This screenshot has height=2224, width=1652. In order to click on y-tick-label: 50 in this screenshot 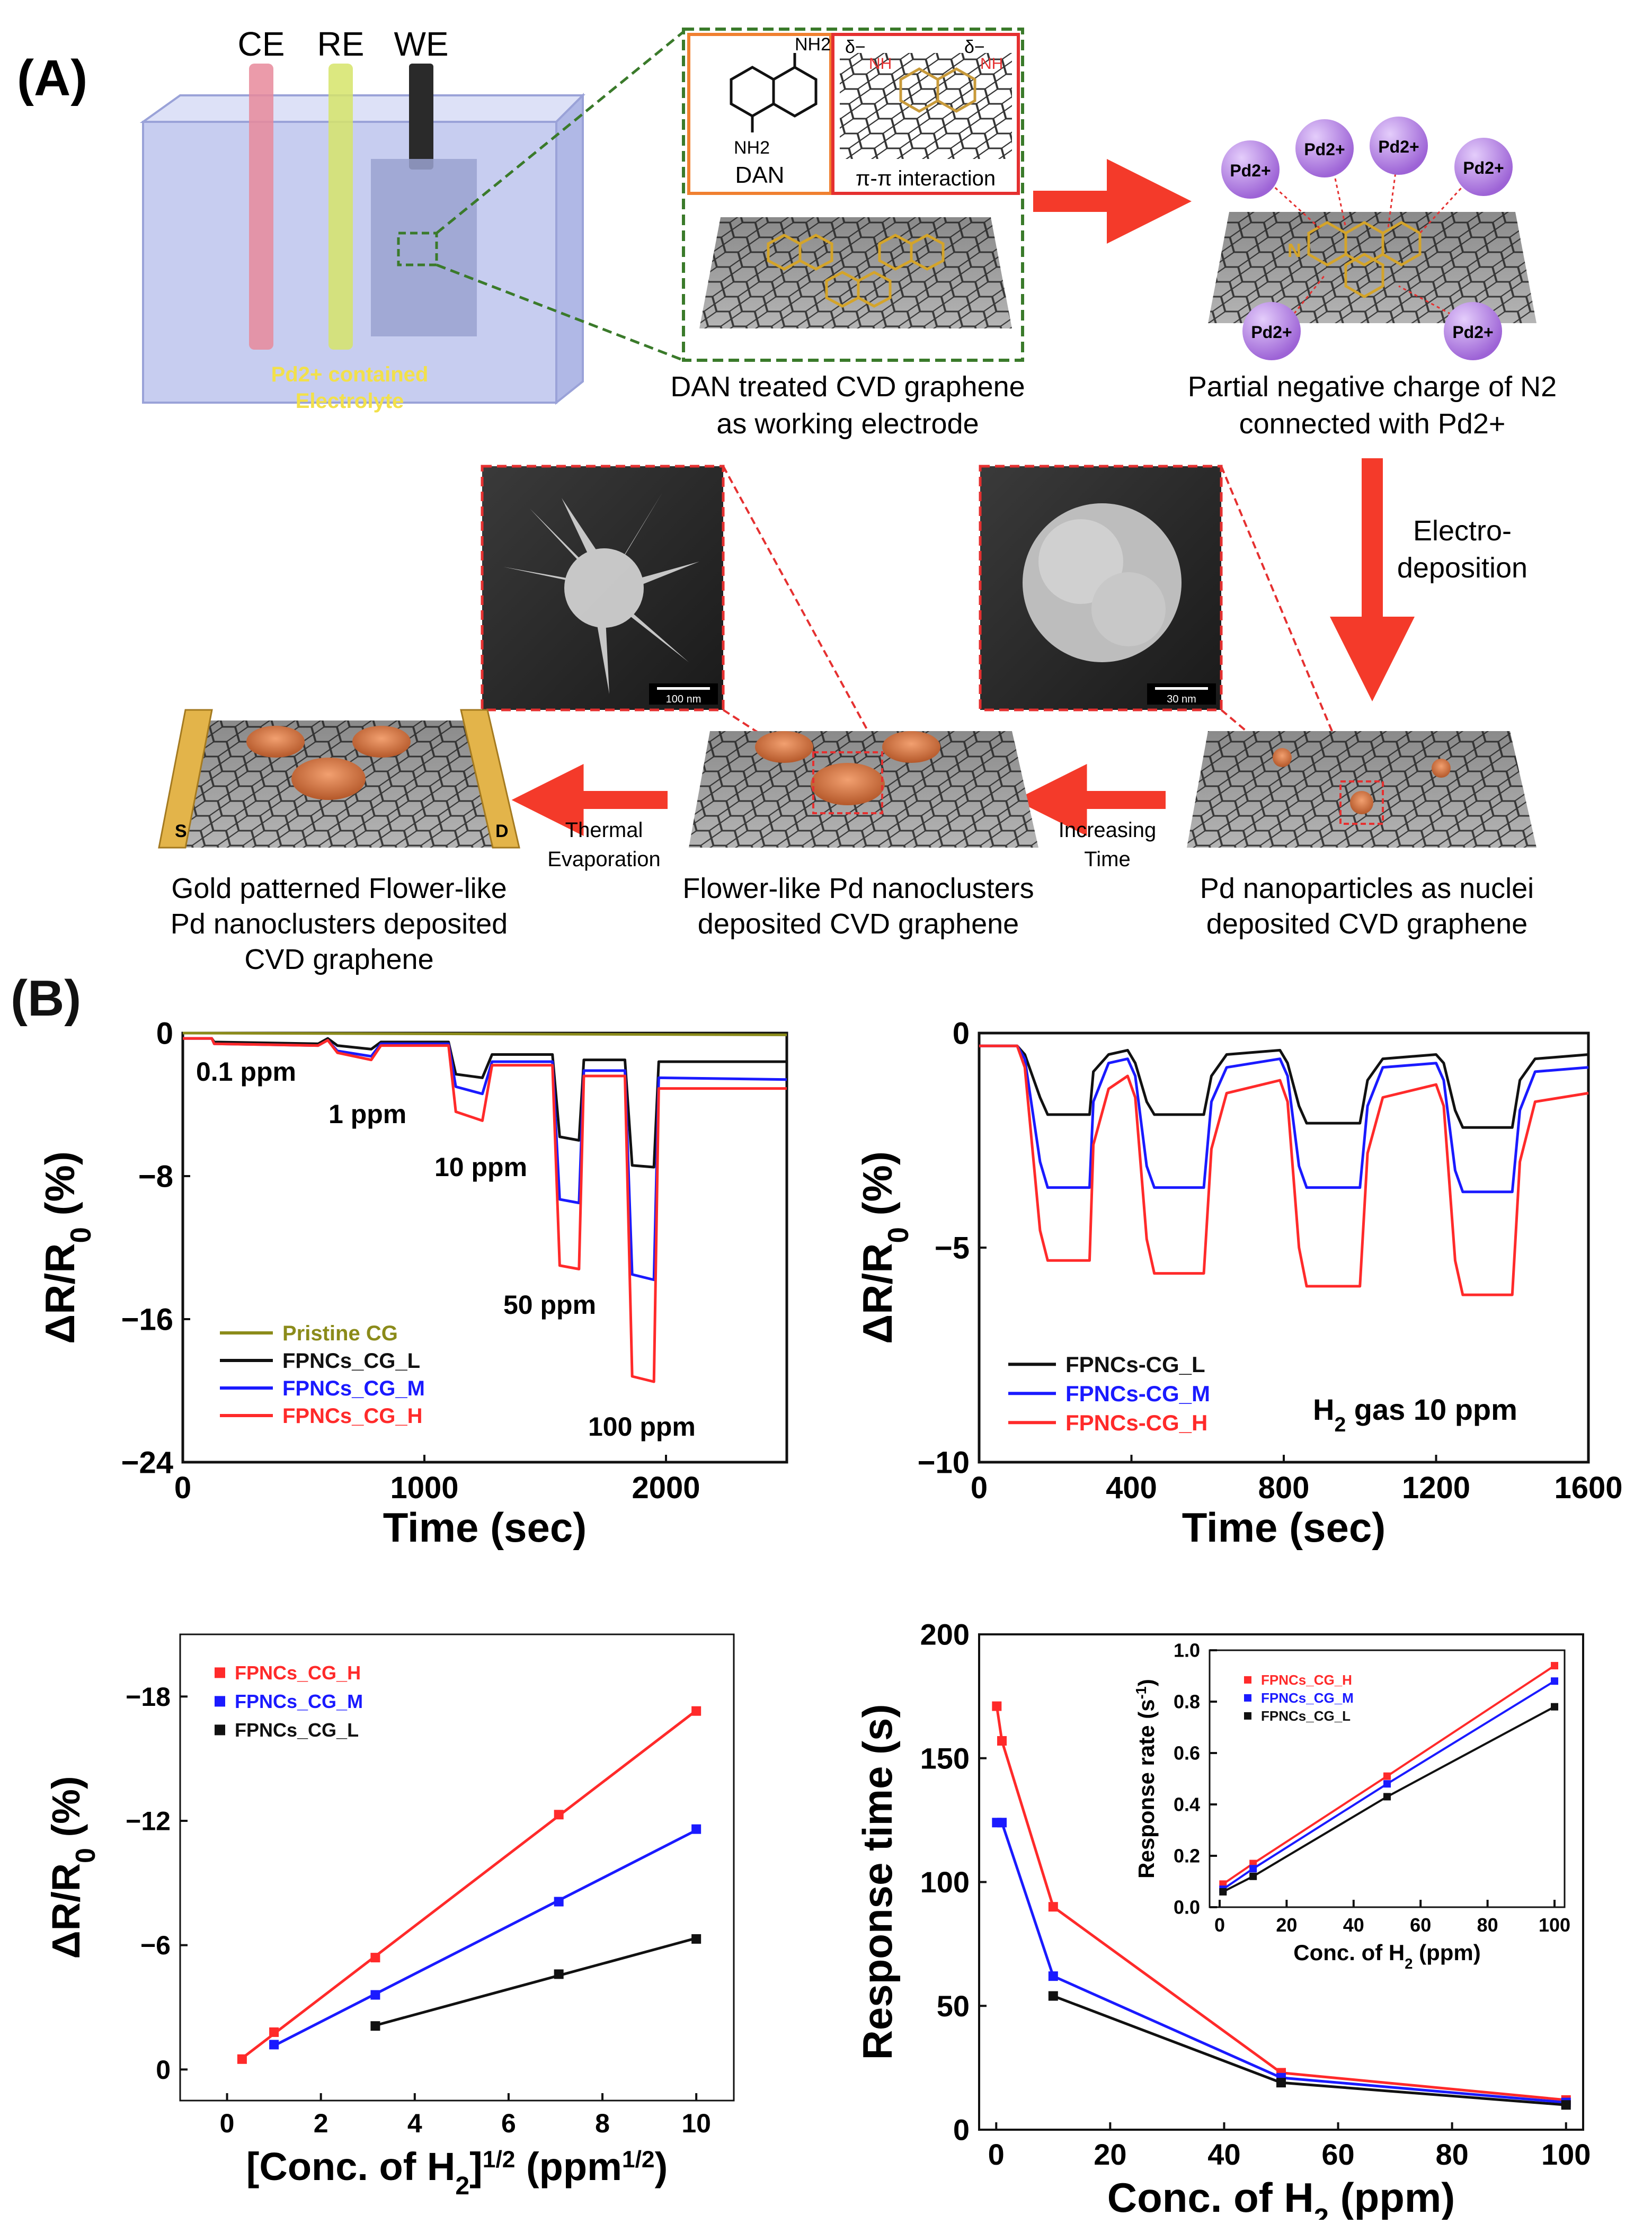, I will do `click(953, 2006)`.